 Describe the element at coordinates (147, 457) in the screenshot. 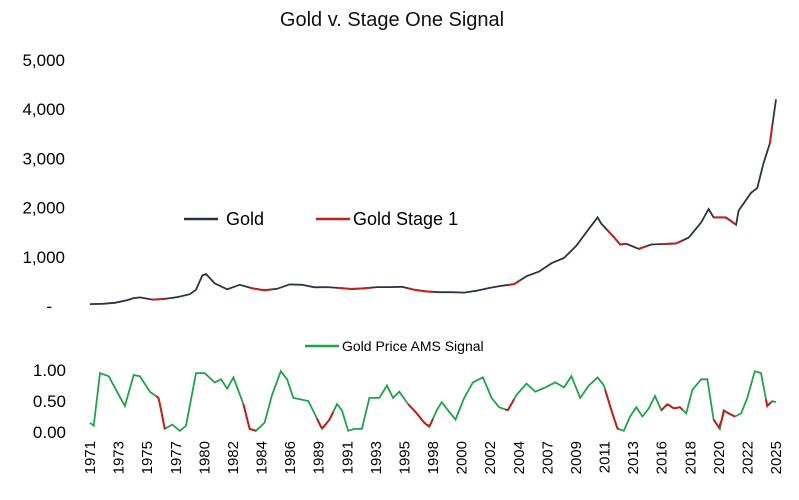

I see `x-tick-label: 1975` at that location.